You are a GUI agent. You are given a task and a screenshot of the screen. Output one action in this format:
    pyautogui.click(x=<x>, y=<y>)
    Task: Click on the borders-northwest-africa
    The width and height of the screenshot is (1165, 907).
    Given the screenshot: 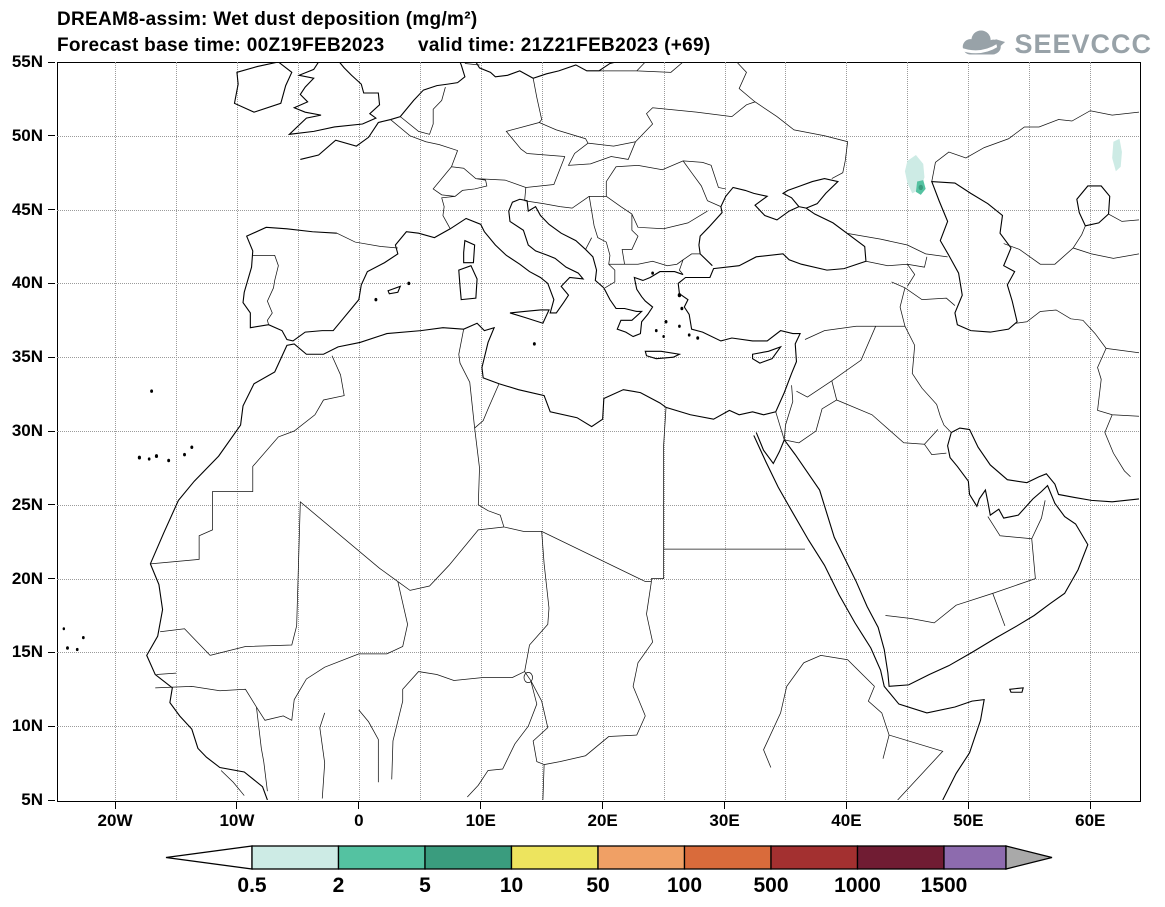 What is the action you would take?
    pyautogui.click(x=327, y=506)
    